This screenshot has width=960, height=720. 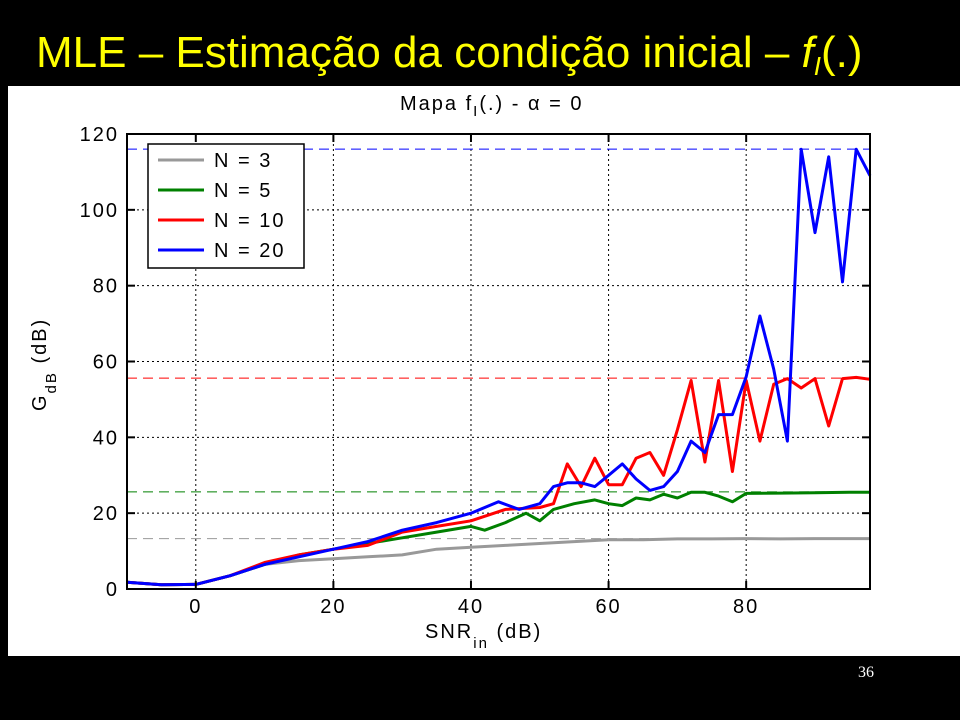 What do you see at coordinates (99, 211) in the screenshot?
I see `y-tick-label: 100` at bounding box center [99, 211].